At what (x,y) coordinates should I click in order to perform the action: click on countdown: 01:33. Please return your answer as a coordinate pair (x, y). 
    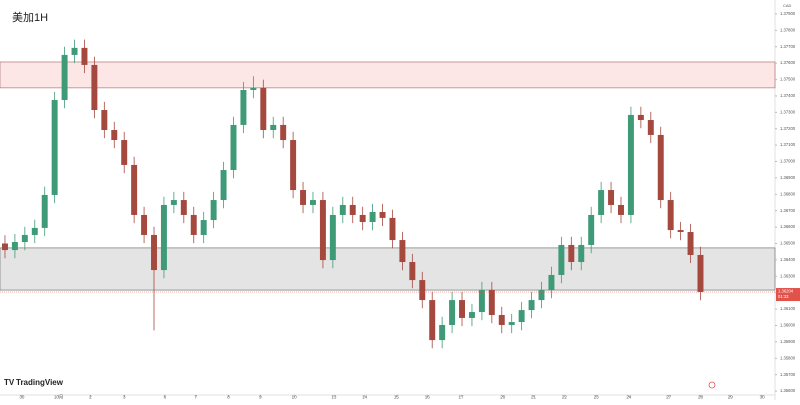
    Looking at the image, I should click on (783, 296).